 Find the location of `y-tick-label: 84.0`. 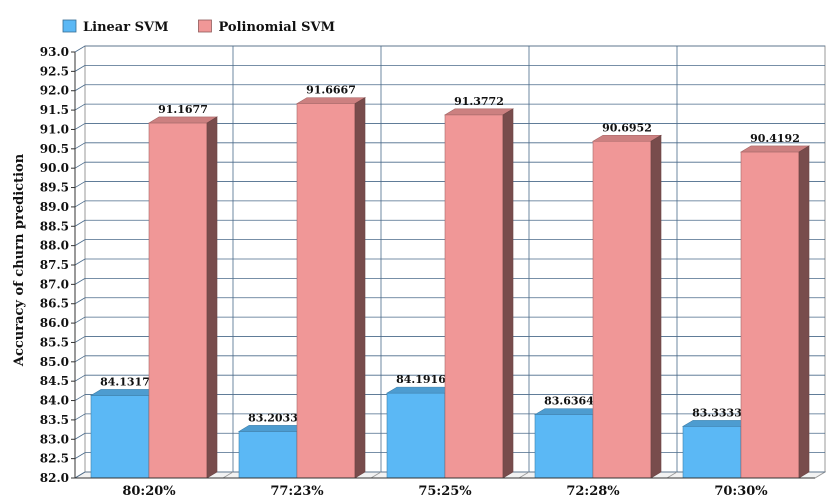

y-tick-label: 84.0 is located at coordinates (54, 401).